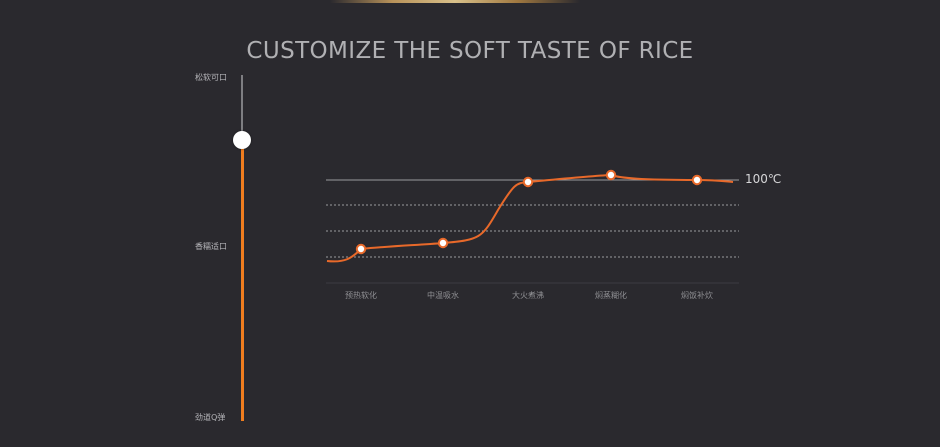 This screenshot has width=940, height=447. Describe the element at coordinates (443, 295) in the screenshot. I see `x-axis-label: 中温吸水` at that location.